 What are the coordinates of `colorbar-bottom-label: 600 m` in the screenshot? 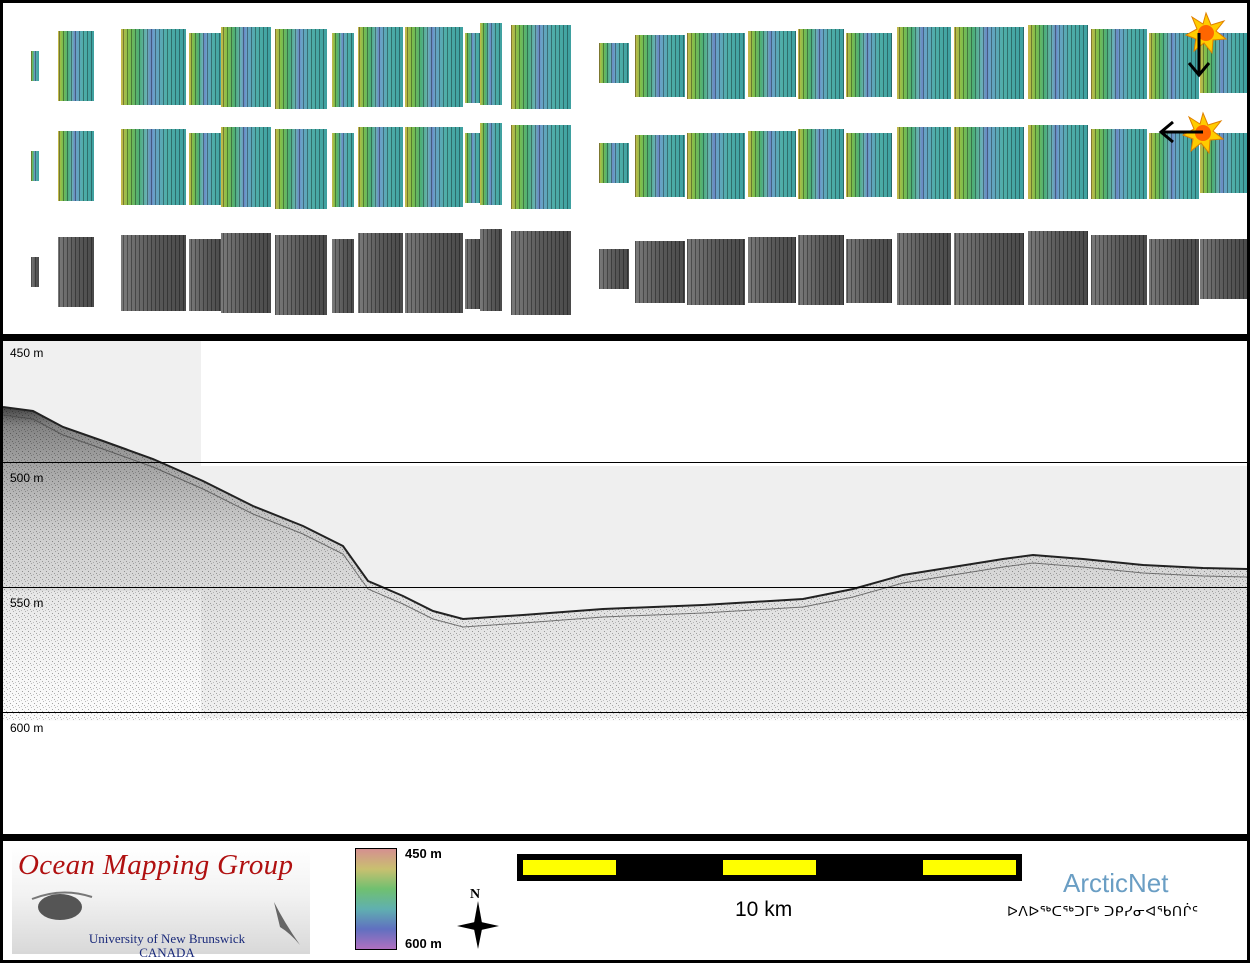 It's located at (423, 943).